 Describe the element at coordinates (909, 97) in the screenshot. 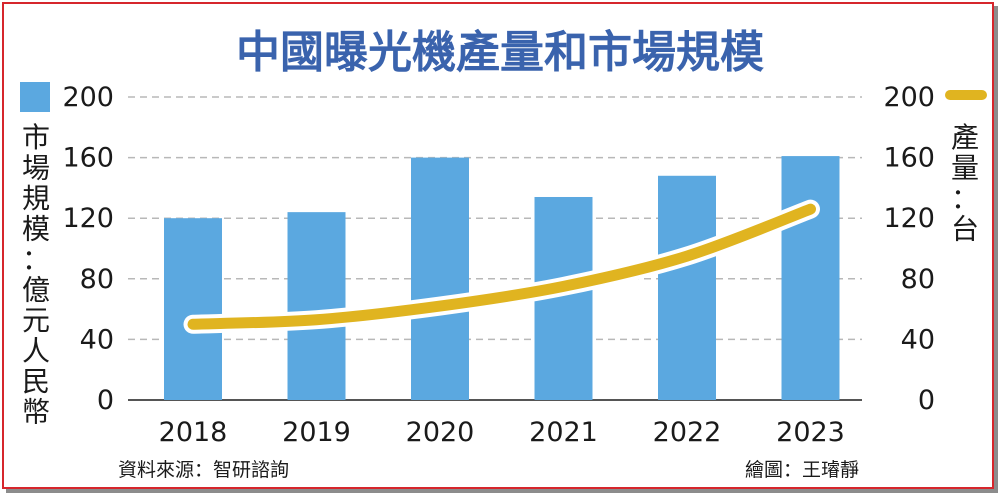

I see `y-right-tick-label: 200` at that location.